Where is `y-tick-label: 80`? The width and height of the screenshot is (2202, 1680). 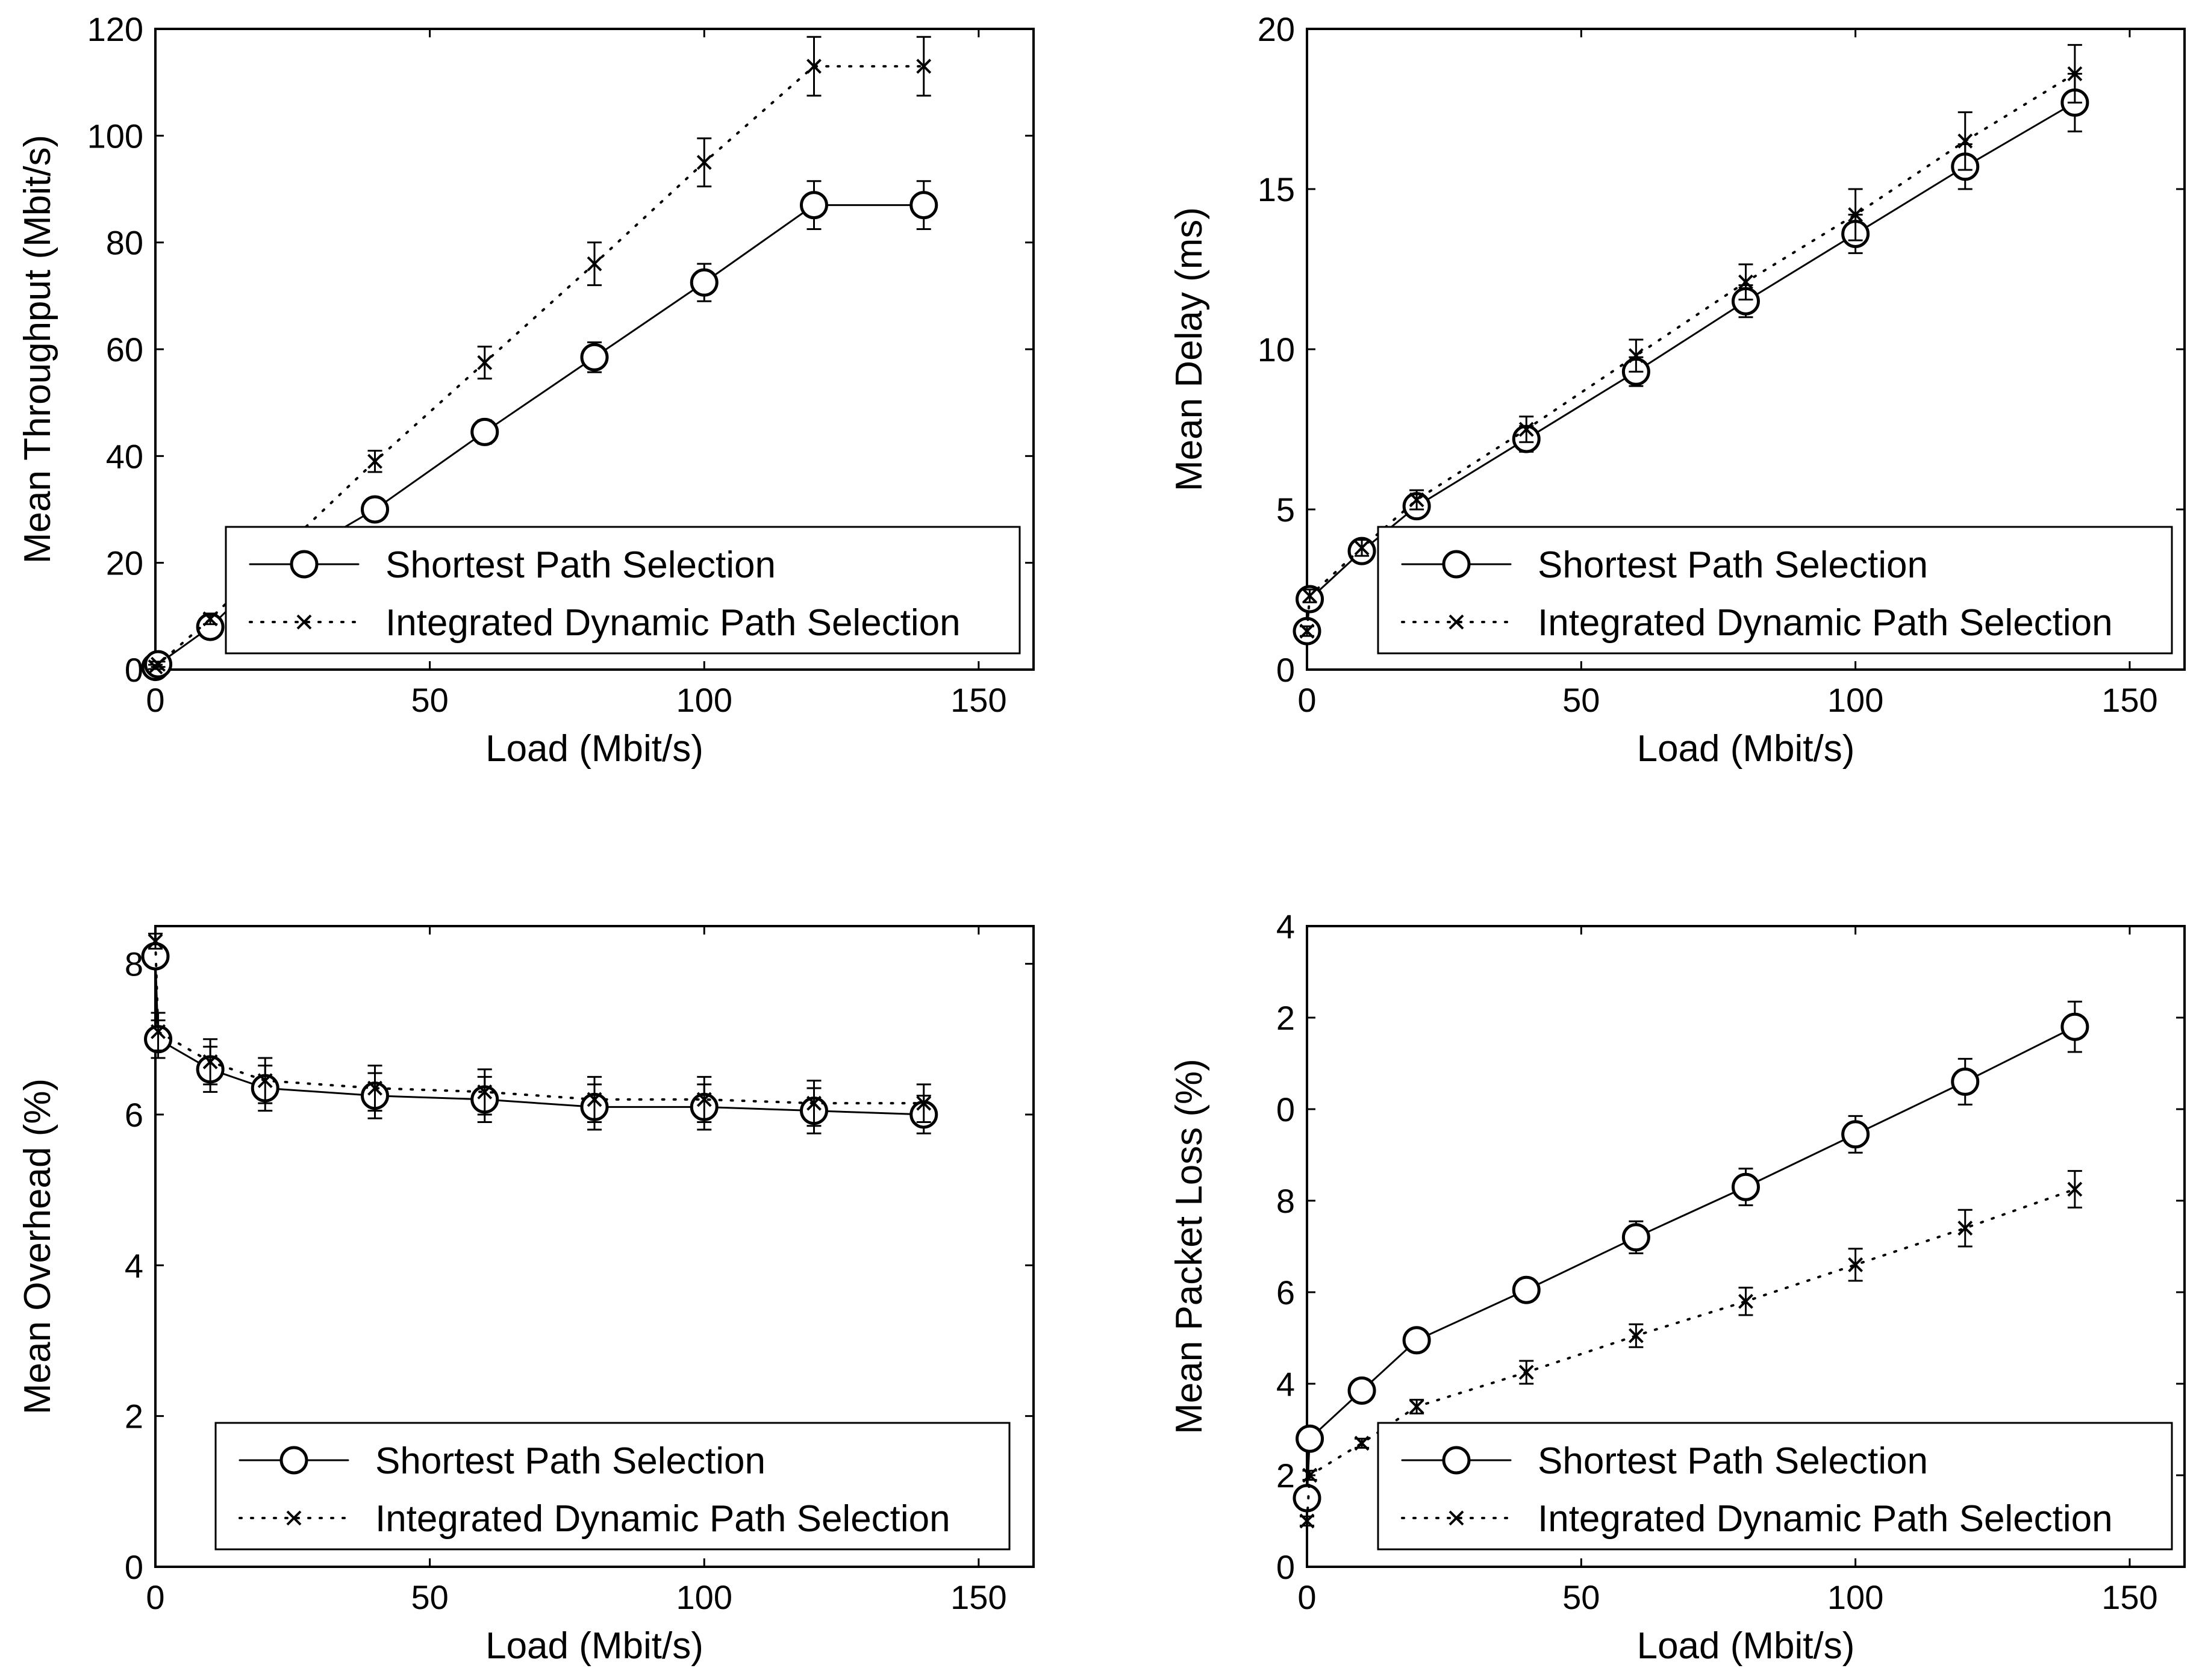 y-tick-label: 80 is located at coordinates (124, 243).